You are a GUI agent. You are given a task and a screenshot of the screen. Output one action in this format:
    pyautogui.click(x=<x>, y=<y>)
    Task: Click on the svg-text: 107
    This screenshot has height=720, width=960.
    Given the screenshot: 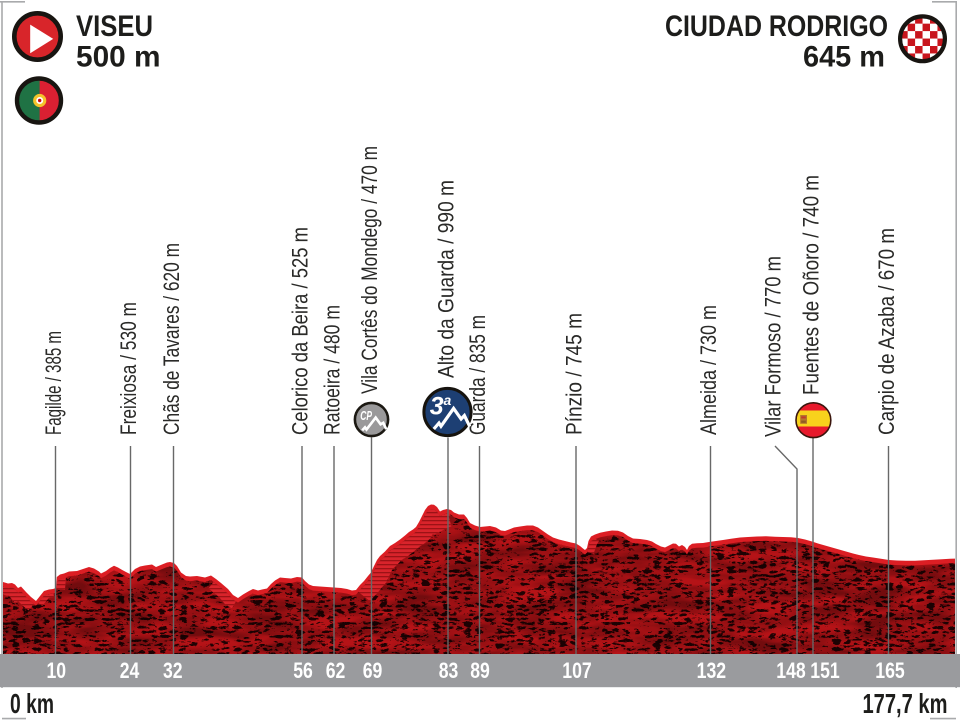 What is the action you would take?
    pyautogui.click(x=577, y=670)
    